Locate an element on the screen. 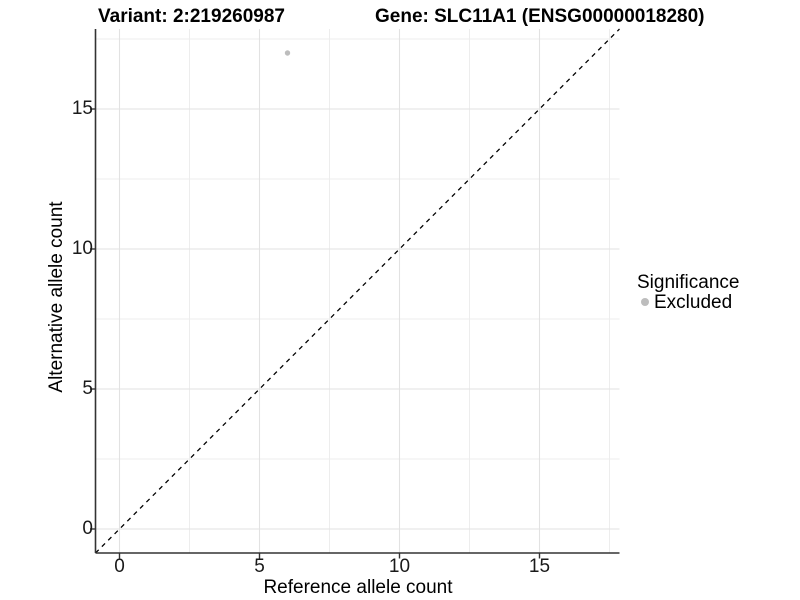  x-axis-title: Reference allele count is located at coordinates (358, 587).